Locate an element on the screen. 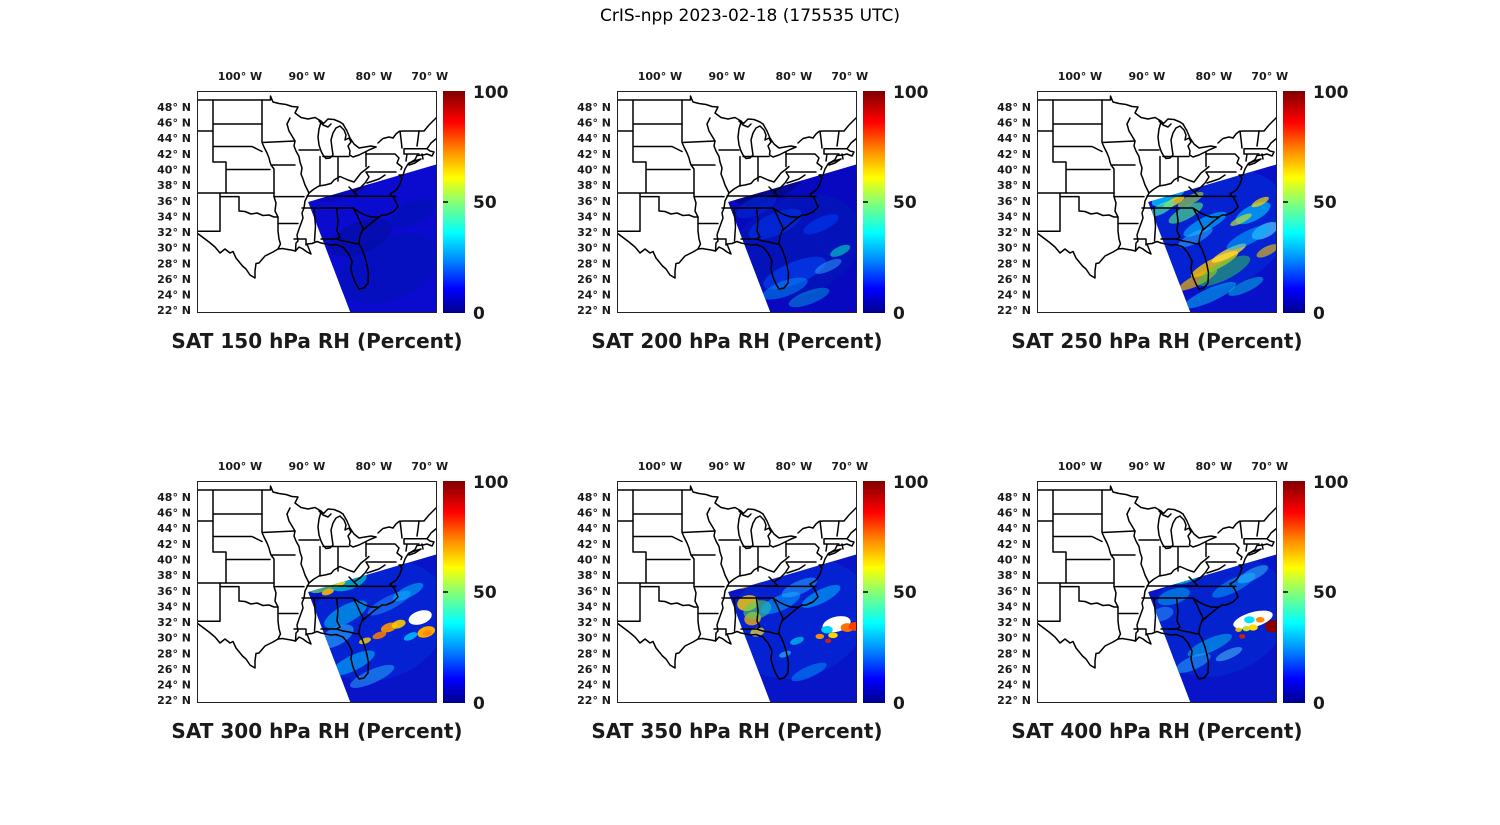  map-area is located at coordinates (737, 592).